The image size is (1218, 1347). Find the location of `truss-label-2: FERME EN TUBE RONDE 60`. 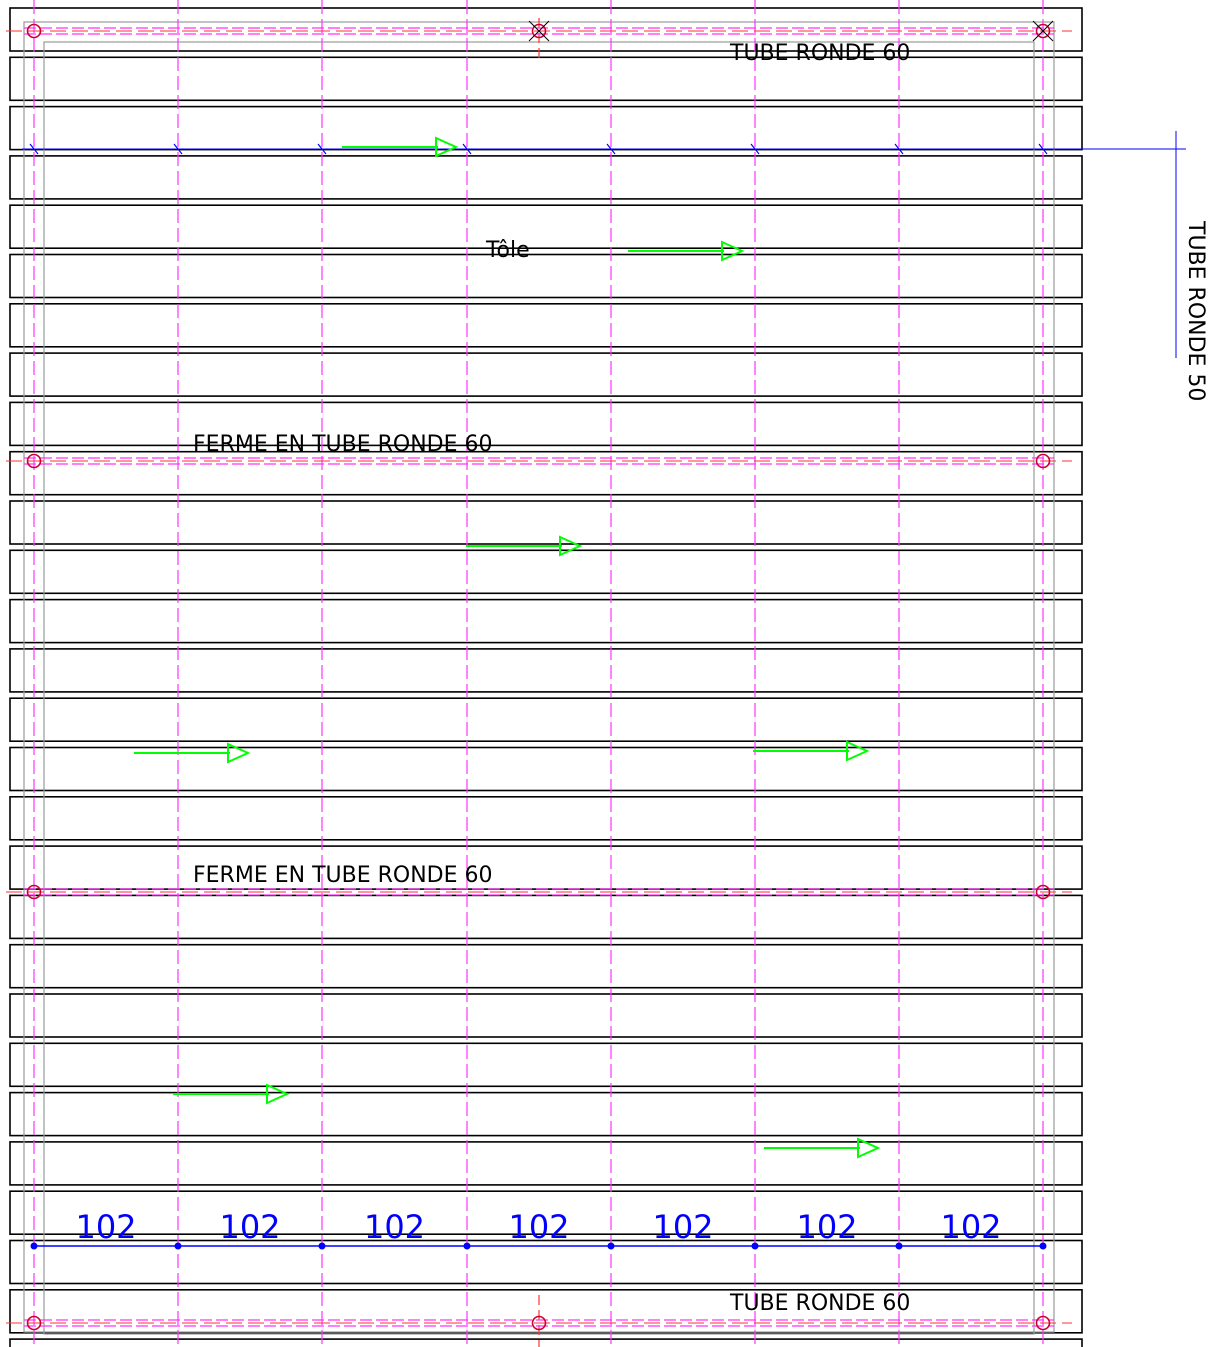

truss-label-2: FERME EN TUBE RONDE 60 is located at coordinates (342, 875).